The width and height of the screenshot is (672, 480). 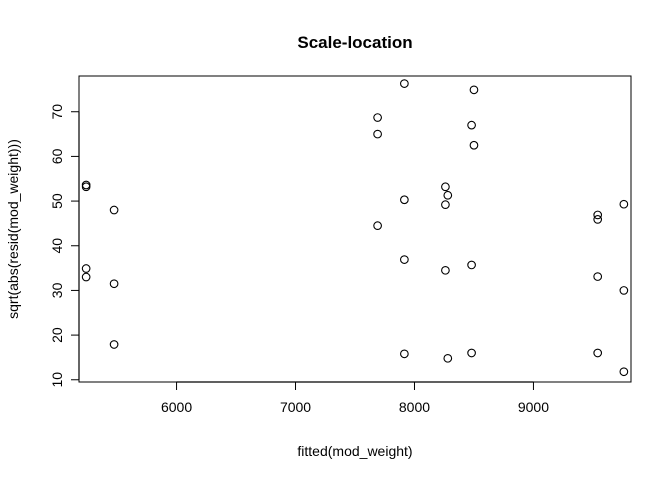 What do you see at coordinates (57, 246) in the screenshot?
I see `y-tick-label: 40` at bounding box center [57, 246].